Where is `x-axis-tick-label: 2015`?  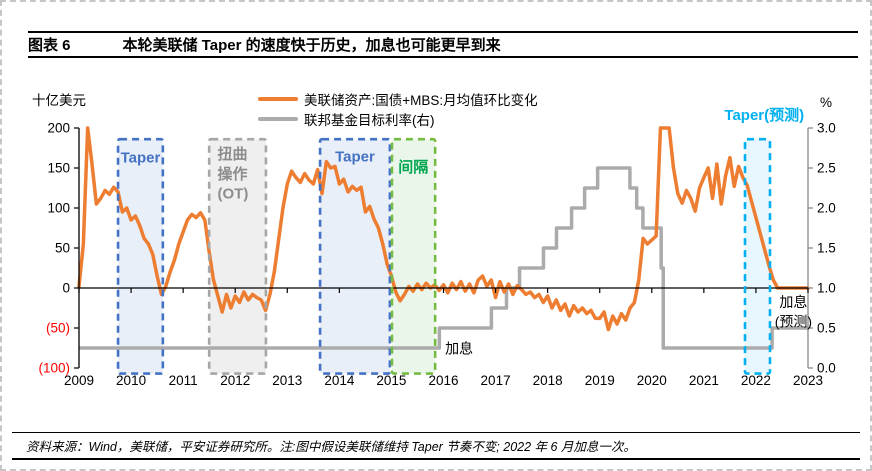
x-axis-tick-label: 2015 is located at coordinates (391, 380).